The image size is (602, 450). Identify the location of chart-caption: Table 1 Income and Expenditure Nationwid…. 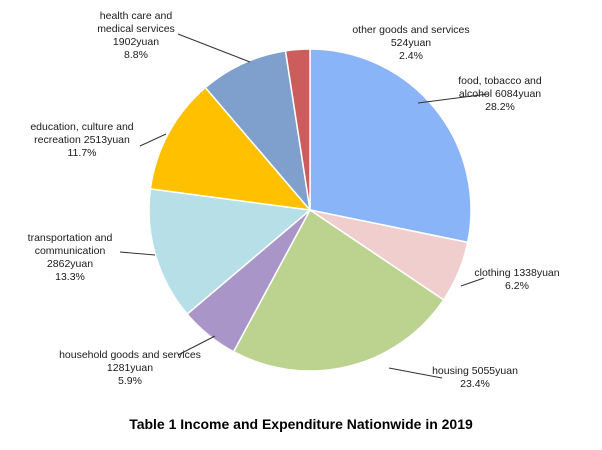
(301, 424).